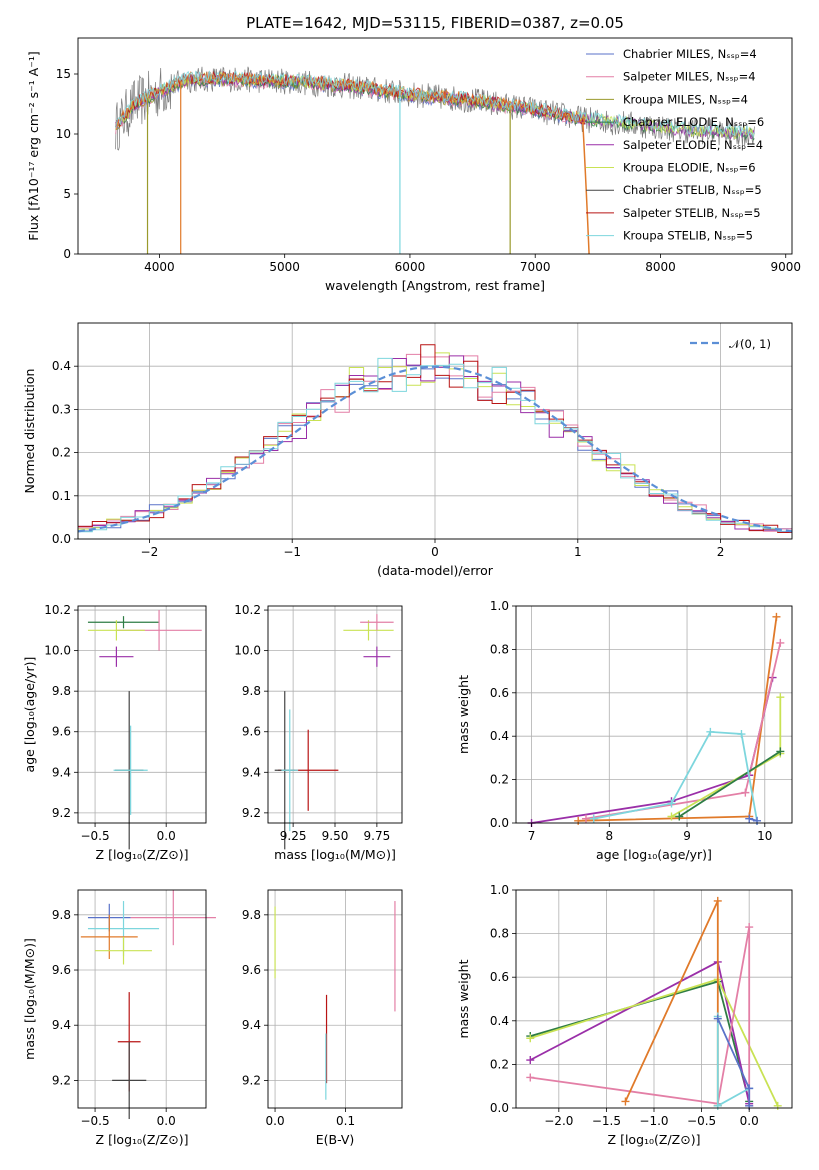 This screenshot has width=819, height=1170. What do you see at coordinates (578, 552) in the screenshot?
I see `x-tick-label: 1` at bounding box center [578, 552].